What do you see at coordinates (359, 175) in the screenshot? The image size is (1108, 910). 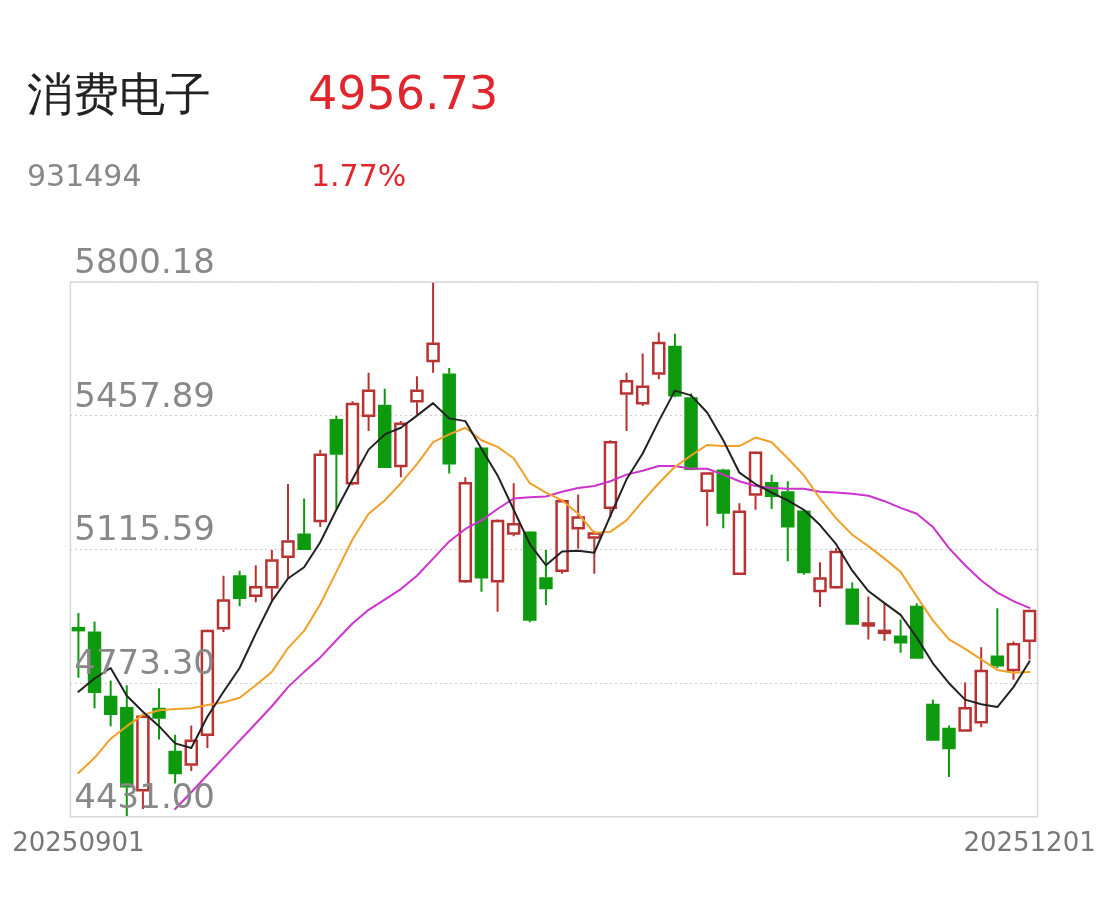 I see `text: 1.77%` at bounding box center [359, 175].